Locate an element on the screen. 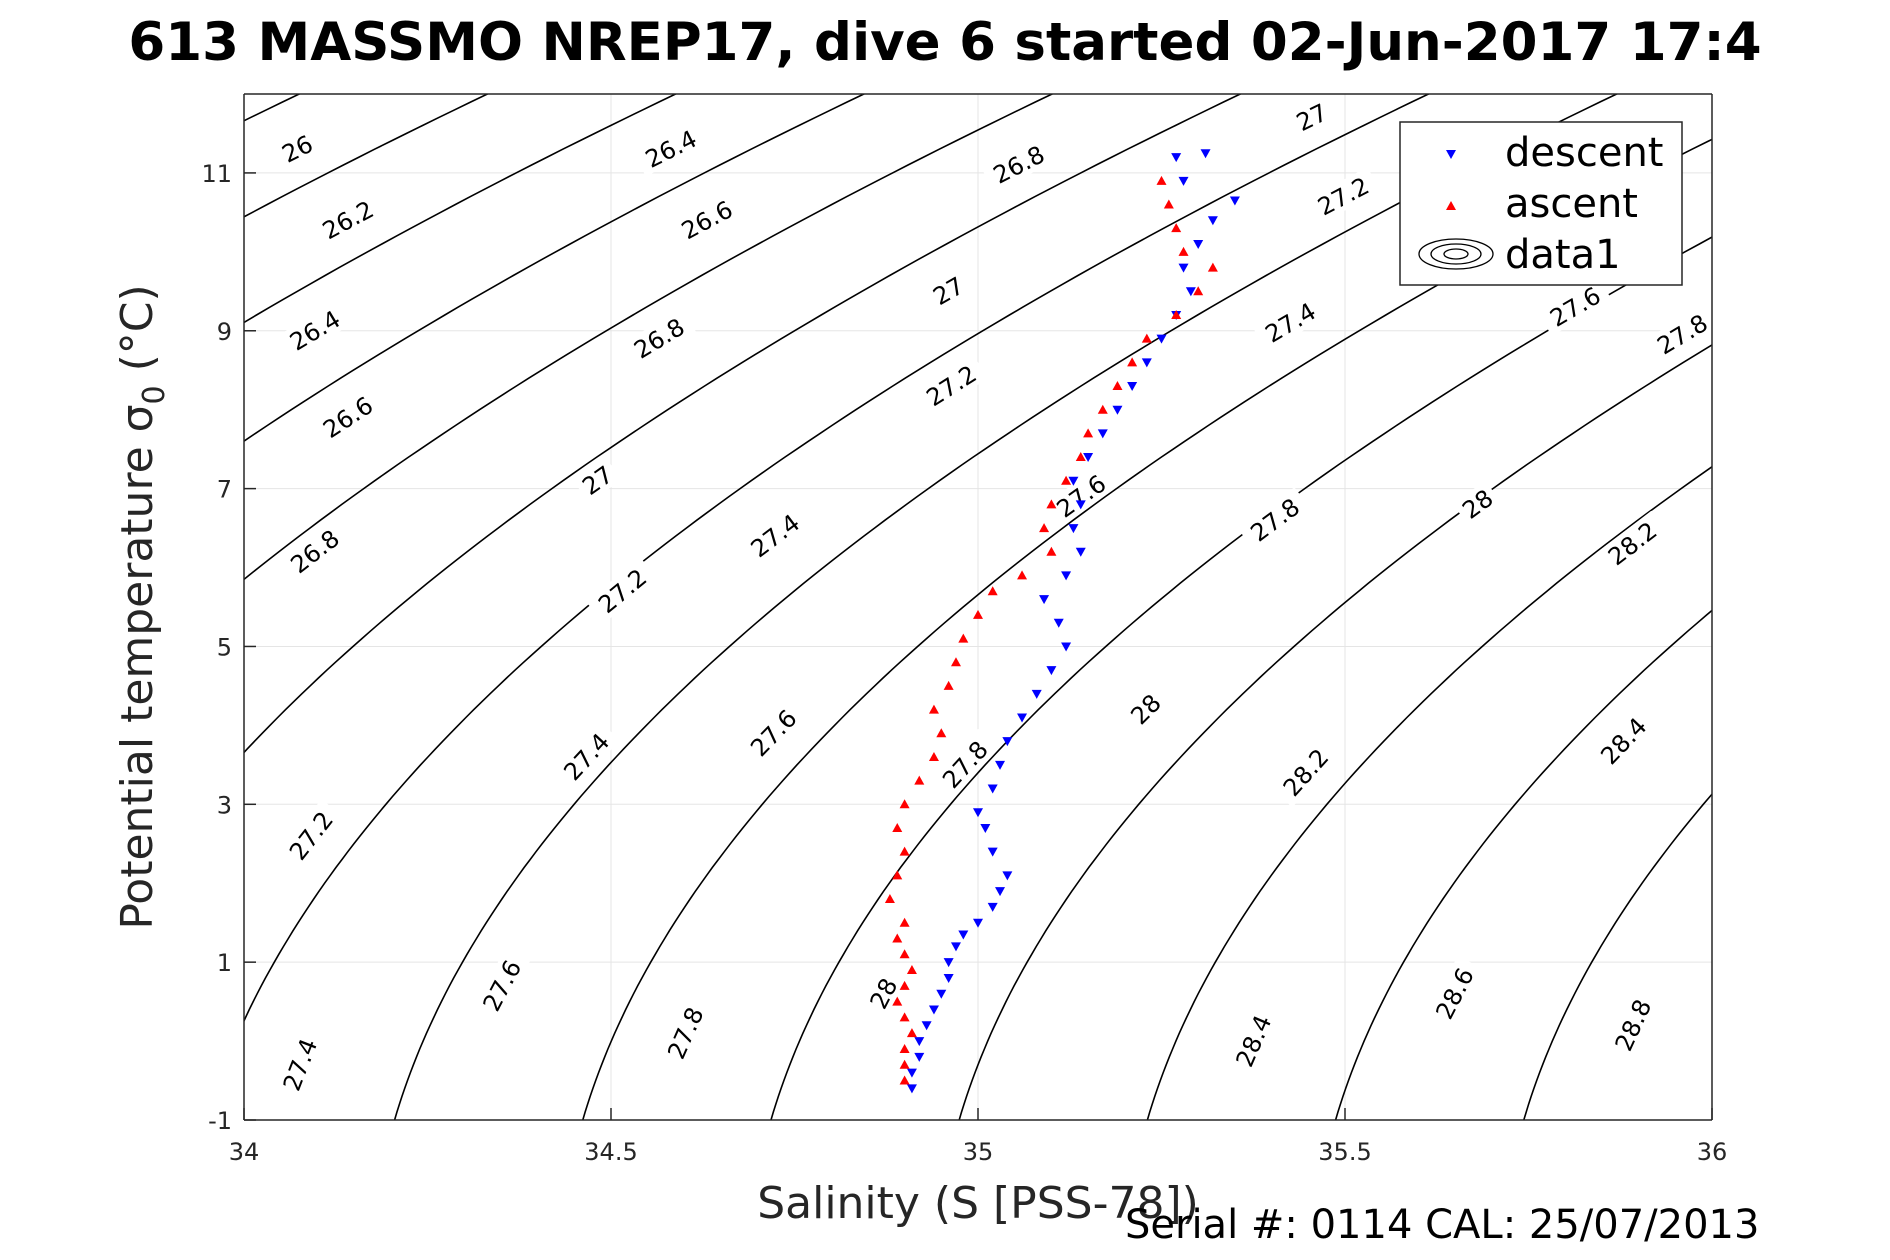 Image resolution: width=1890 pixels, height=1260 pixels. x-tick-label: 36 is located at coordinates (1712, 1152).